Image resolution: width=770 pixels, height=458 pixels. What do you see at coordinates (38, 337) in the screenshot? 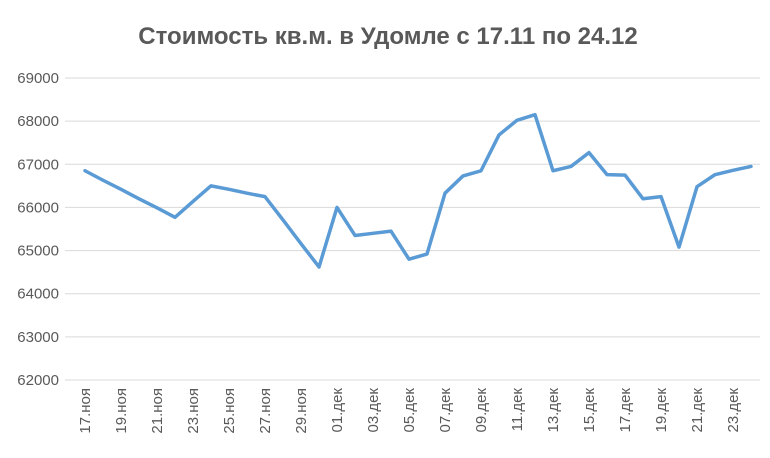
I see `y-tick-label: 63000` at bounding box center [38, 337].